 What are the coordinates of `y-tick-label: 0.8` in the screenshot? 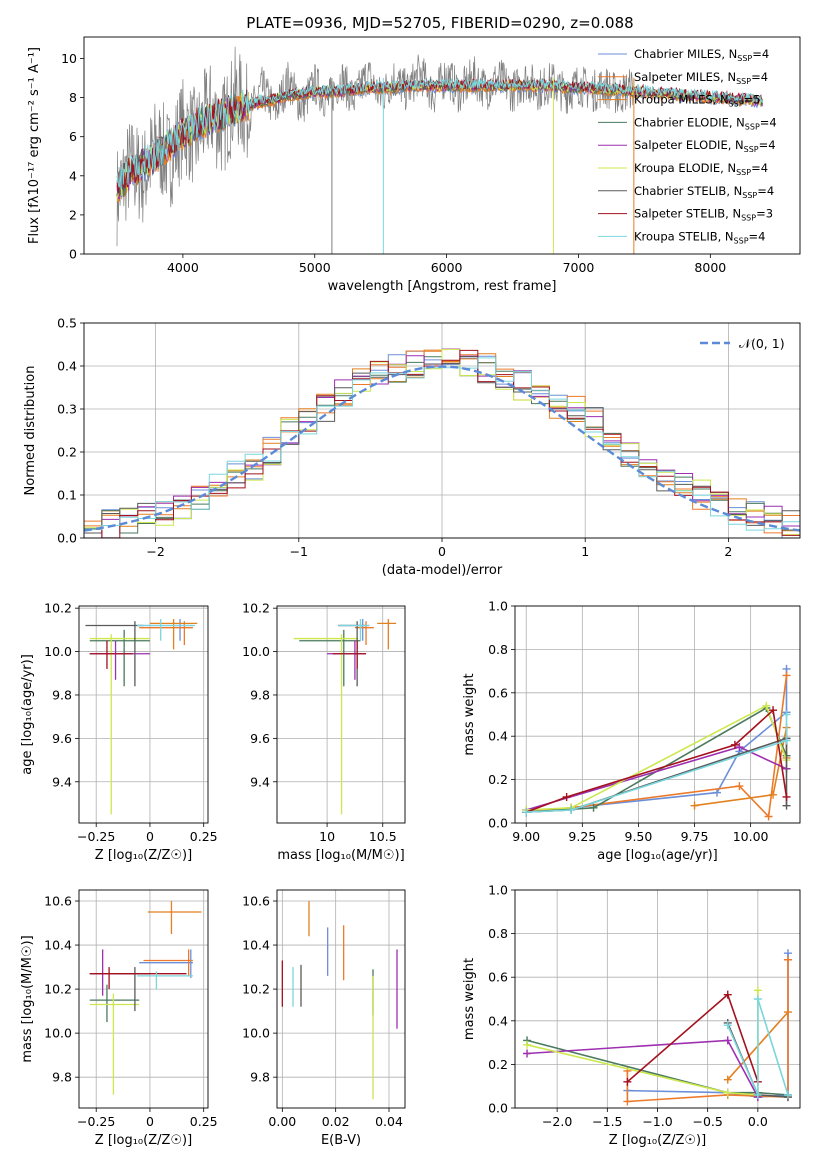 It's located at (498, 649).